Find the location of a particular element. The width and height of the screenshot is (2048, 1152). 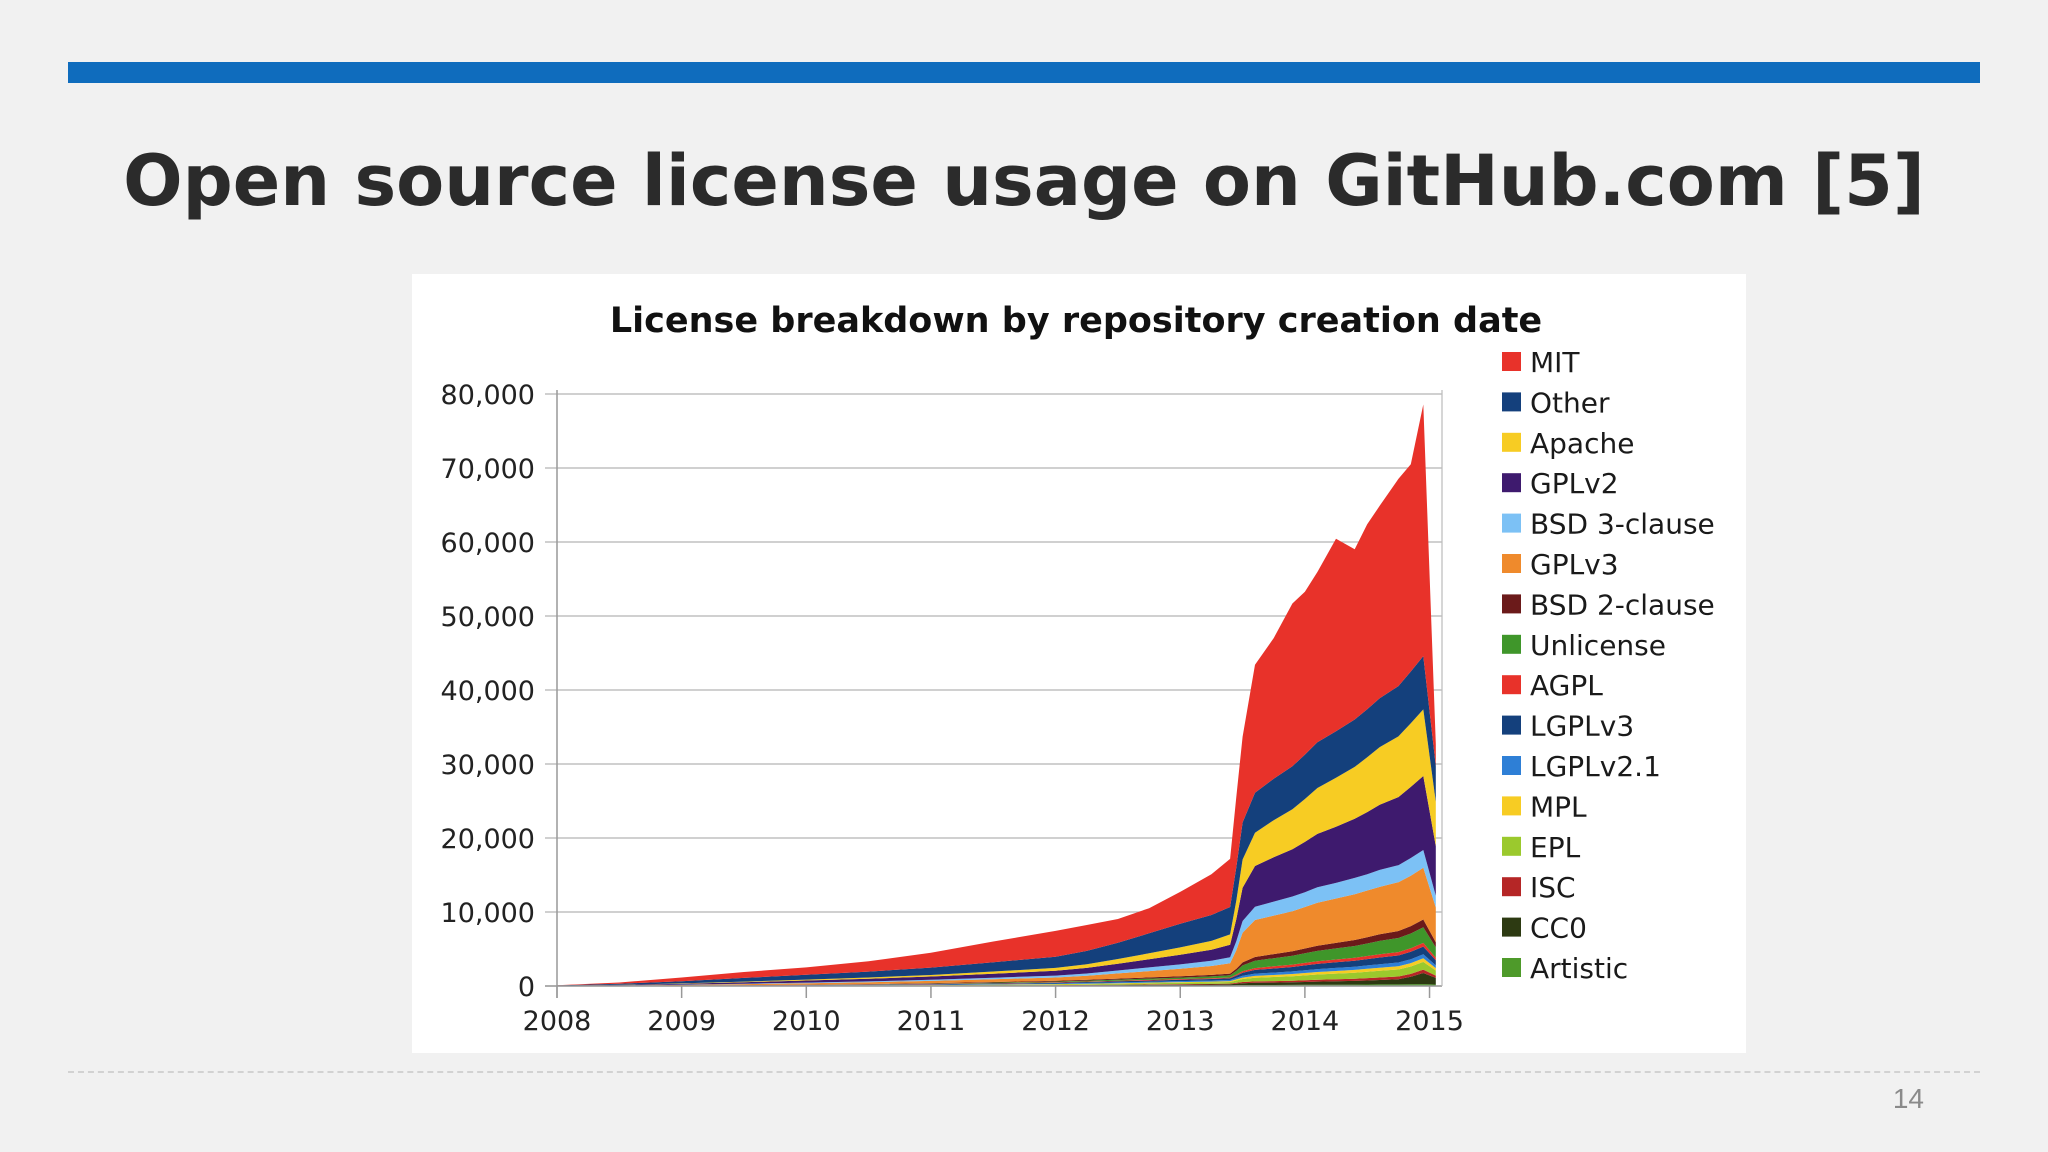

footer-divider is located at coordinates (1024, 1072).